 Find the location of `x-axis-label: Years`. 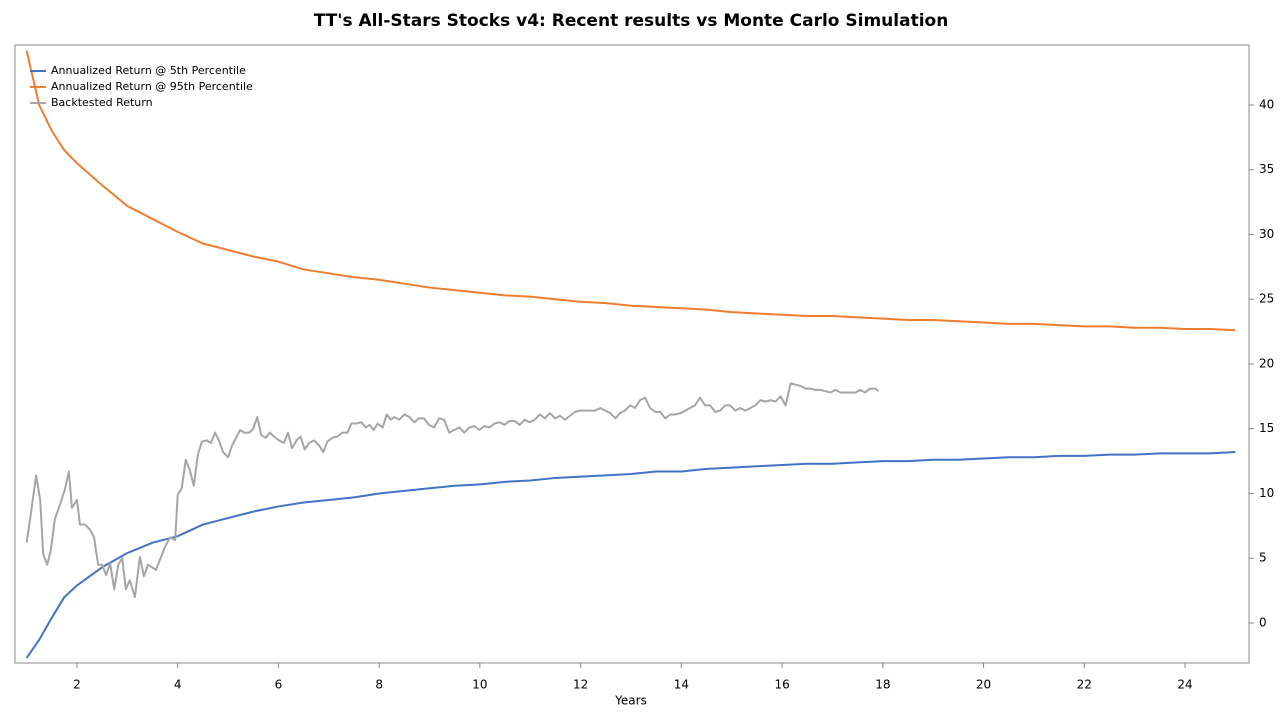

x-axis-label: Years is located at coordinates (630, 701).